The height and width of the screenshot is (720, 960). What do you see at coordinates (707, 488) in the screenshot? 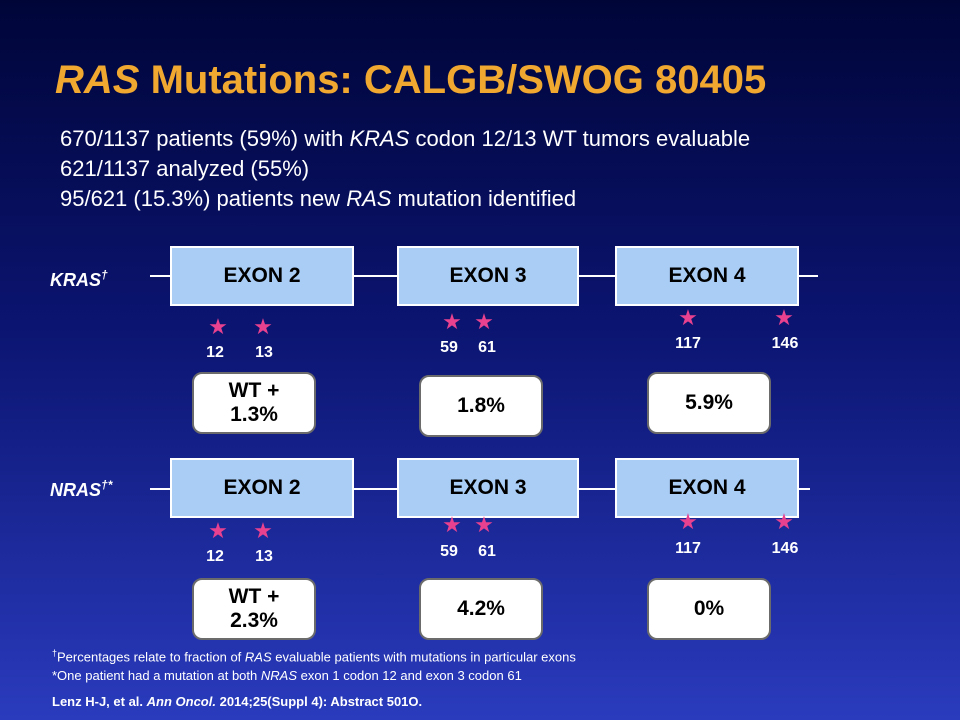
I see `exon-box-nras-4: EXON 4` at bounding box center [707, 488].